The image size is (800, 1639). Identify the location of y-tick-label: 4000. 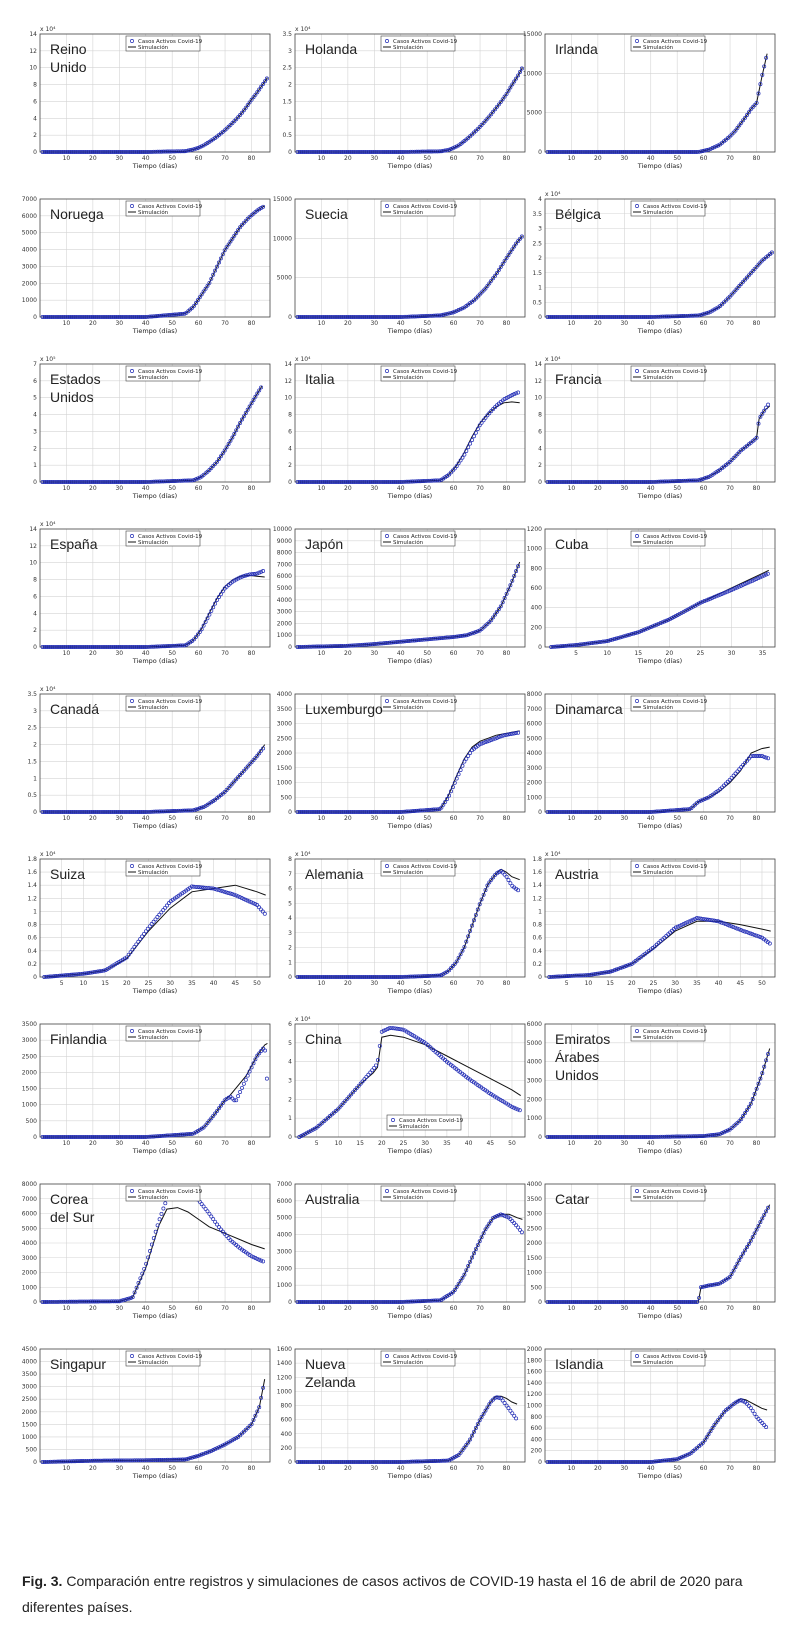
(29, 1362).